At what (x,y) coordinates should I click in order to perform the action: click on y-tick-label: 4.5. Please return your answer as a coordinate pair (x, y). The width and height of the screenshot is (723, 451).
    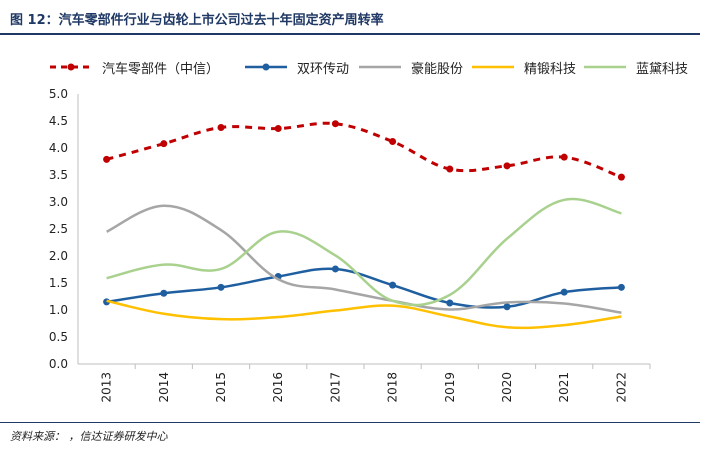
    Looking at the image, I should click on (58, 121).